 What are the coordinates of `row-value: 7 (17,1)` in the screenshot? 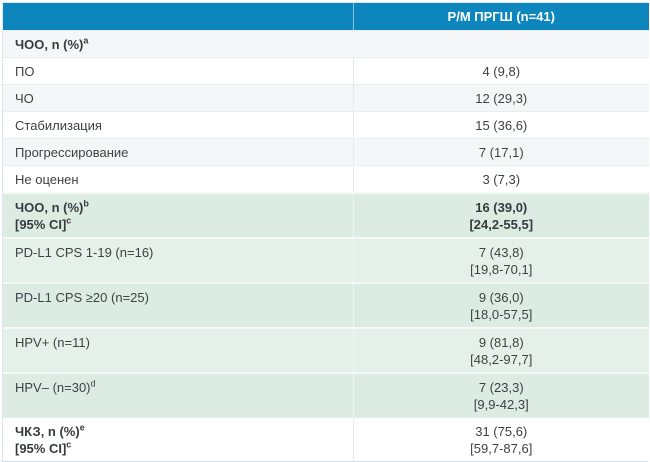 It's located at (501, 152).